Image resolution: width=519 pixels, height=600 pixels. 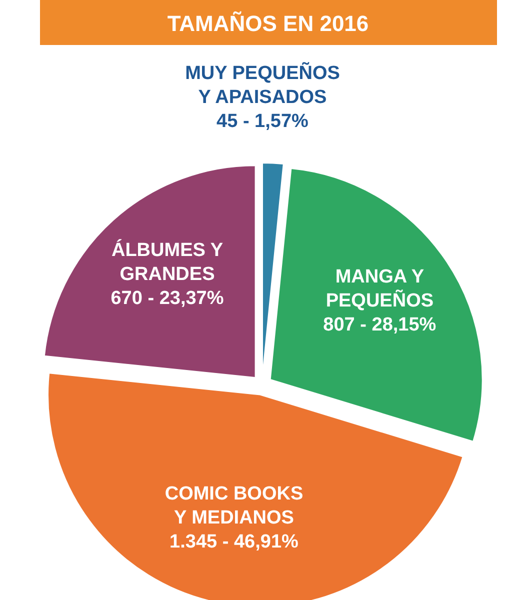 What do you see at coordinates (234, 506) in the screenshot?
I see `slice-label: COMIC BOOKS Y MEDIANOS` at bounding box center [234, 506].